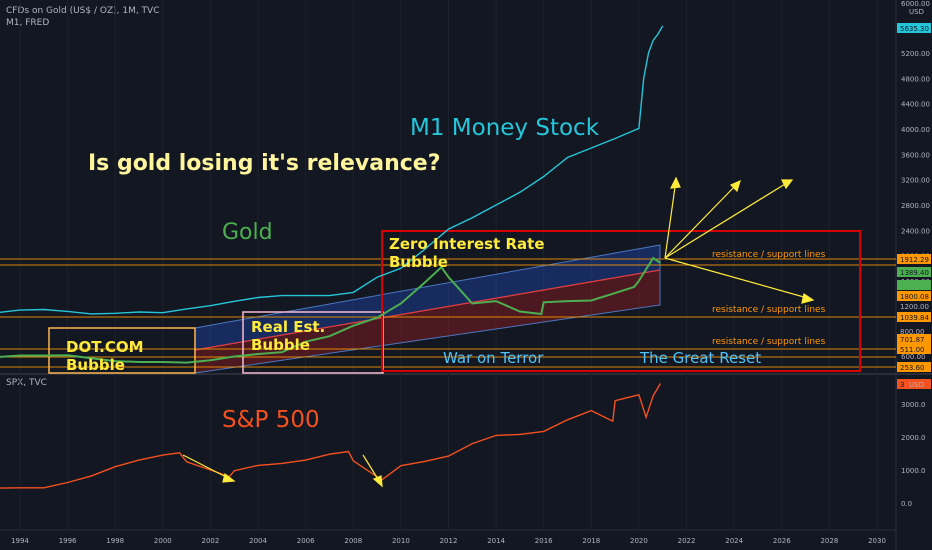  Describe the element at coordinates (906, 504) in the screenshot. I see `bottom-tick-label: 0.0` at that location.